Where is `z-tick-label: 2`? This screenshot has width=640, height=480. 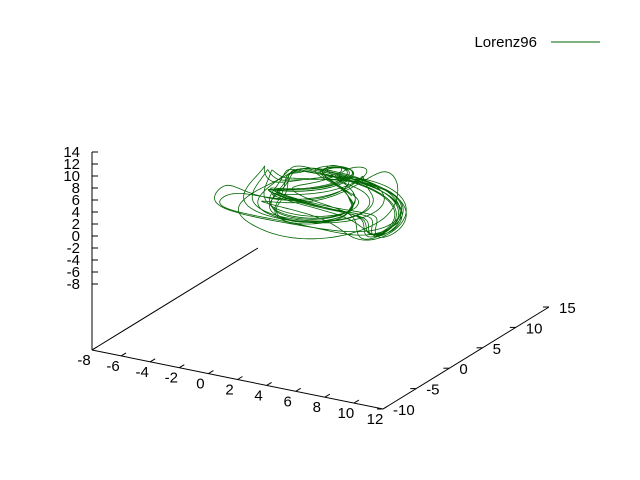 z-tick-label: 2 is located at coordinates (76, 224).